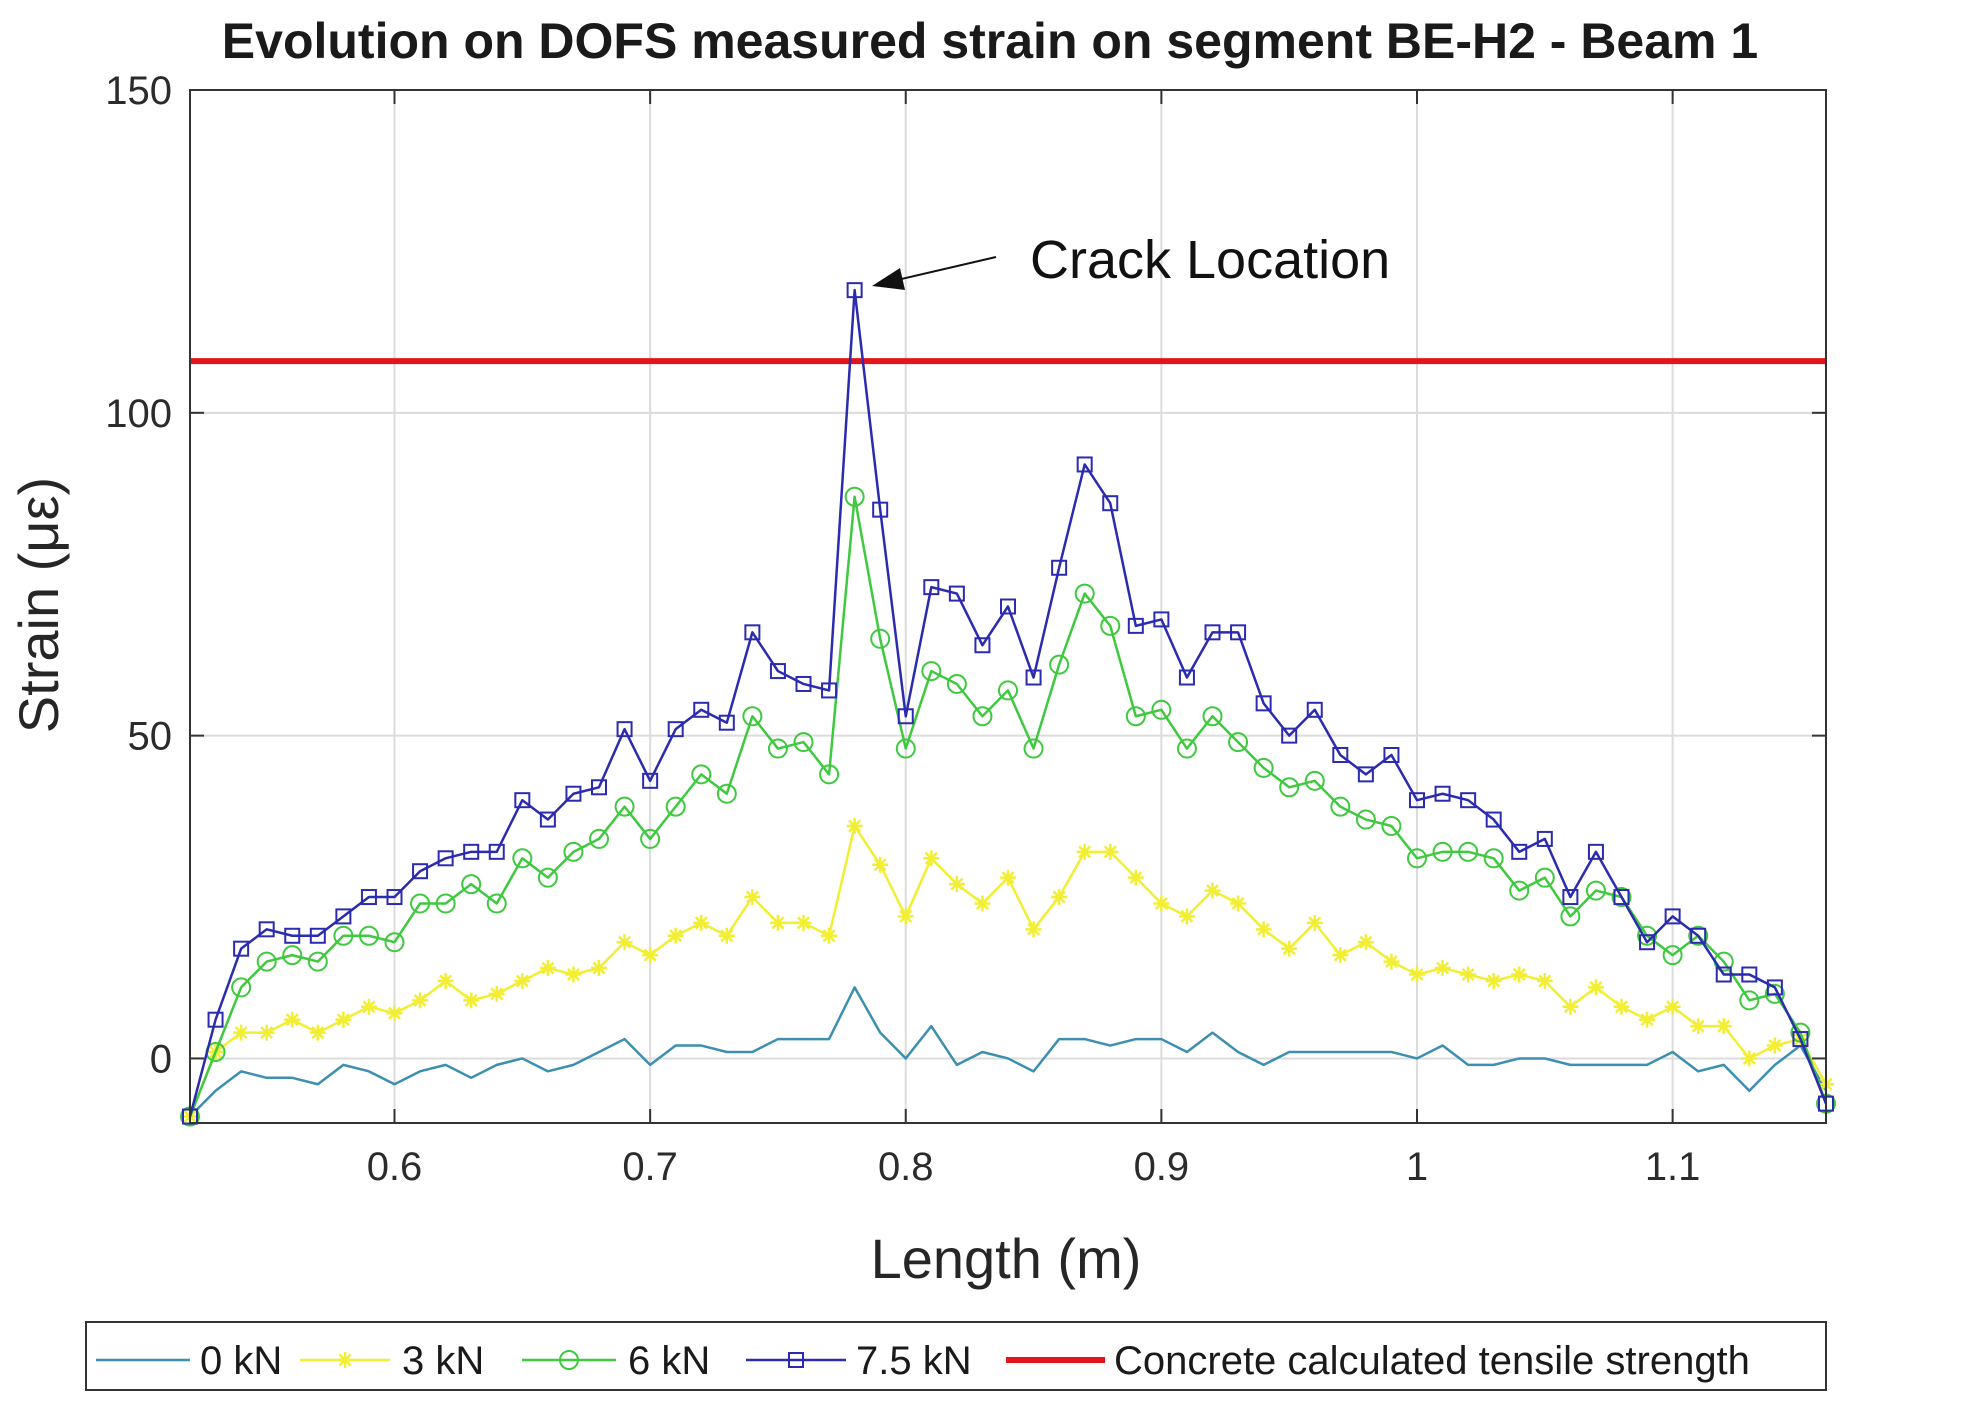 Image resolution: width=1979 pixels, height=1405 pixels. What do you see at coordinates (914, 1361) in the screenshot?
I see `legend-label: 7.5 kN` at bounding box center [914, 1361].